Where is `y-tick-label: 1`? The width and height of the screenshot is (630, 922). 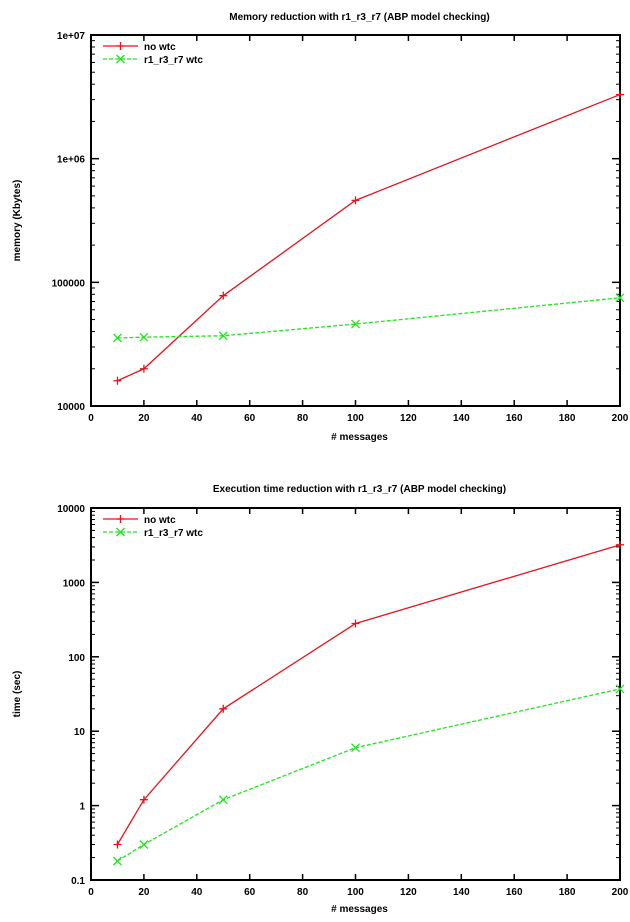
y-tick-label: 1 is located at coordinates (82, 807).